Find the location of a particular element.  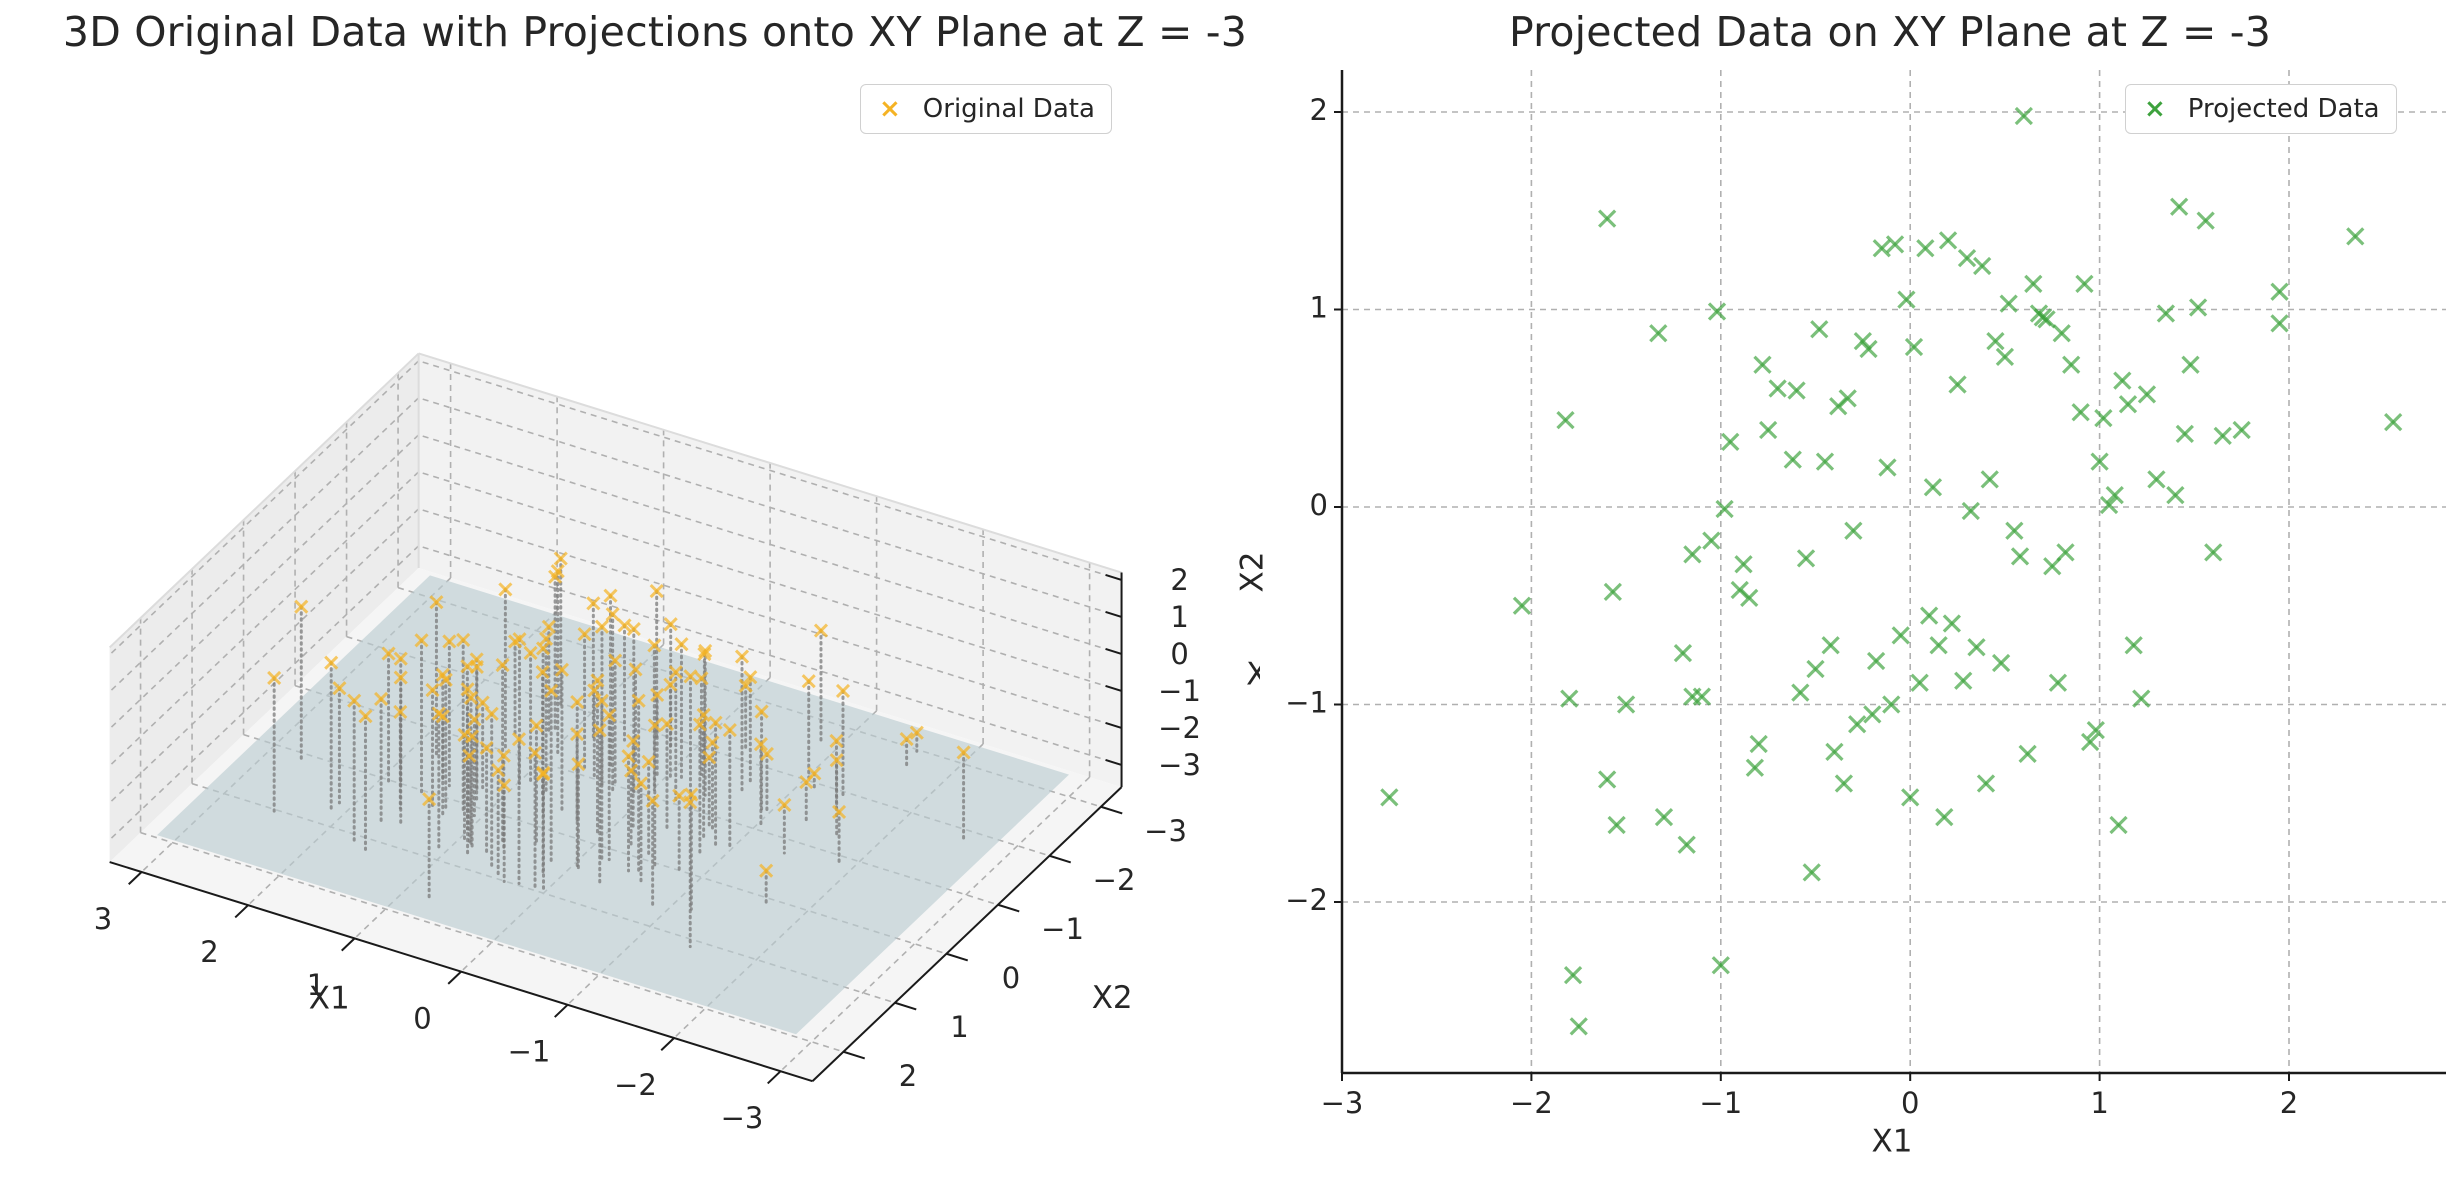

x-tick-label: −2 is located at coordinates (1531, 1103).